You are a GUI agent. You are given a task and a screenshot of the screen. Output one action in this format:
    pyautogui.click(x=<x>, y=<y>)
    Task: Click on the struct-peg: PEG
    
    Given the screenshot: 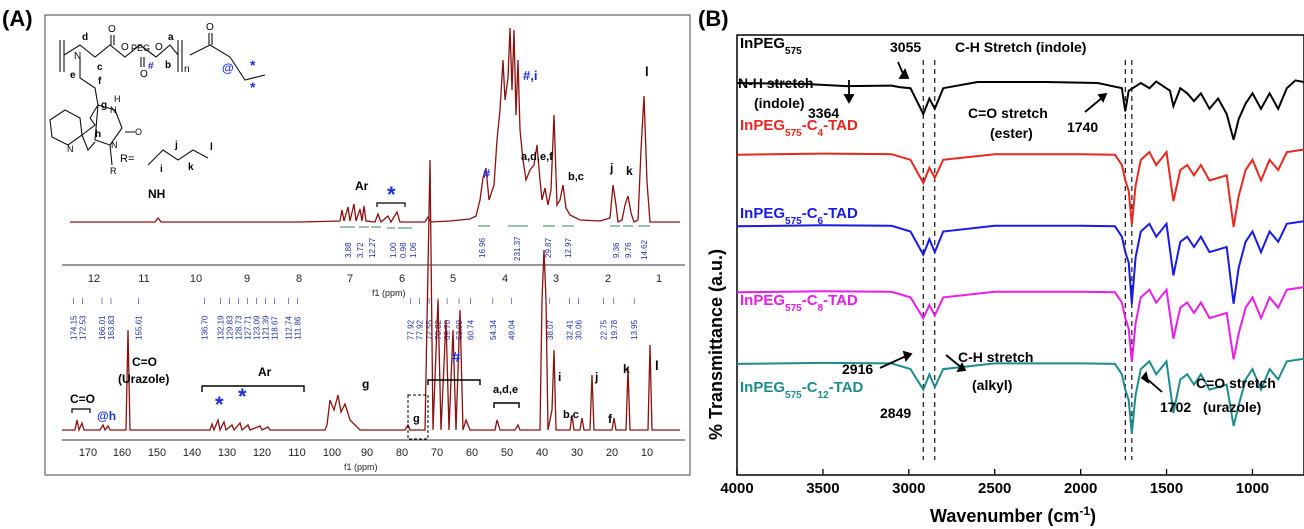 What is the action you would take?
    pyautogui.click(x=140, y=48)
    